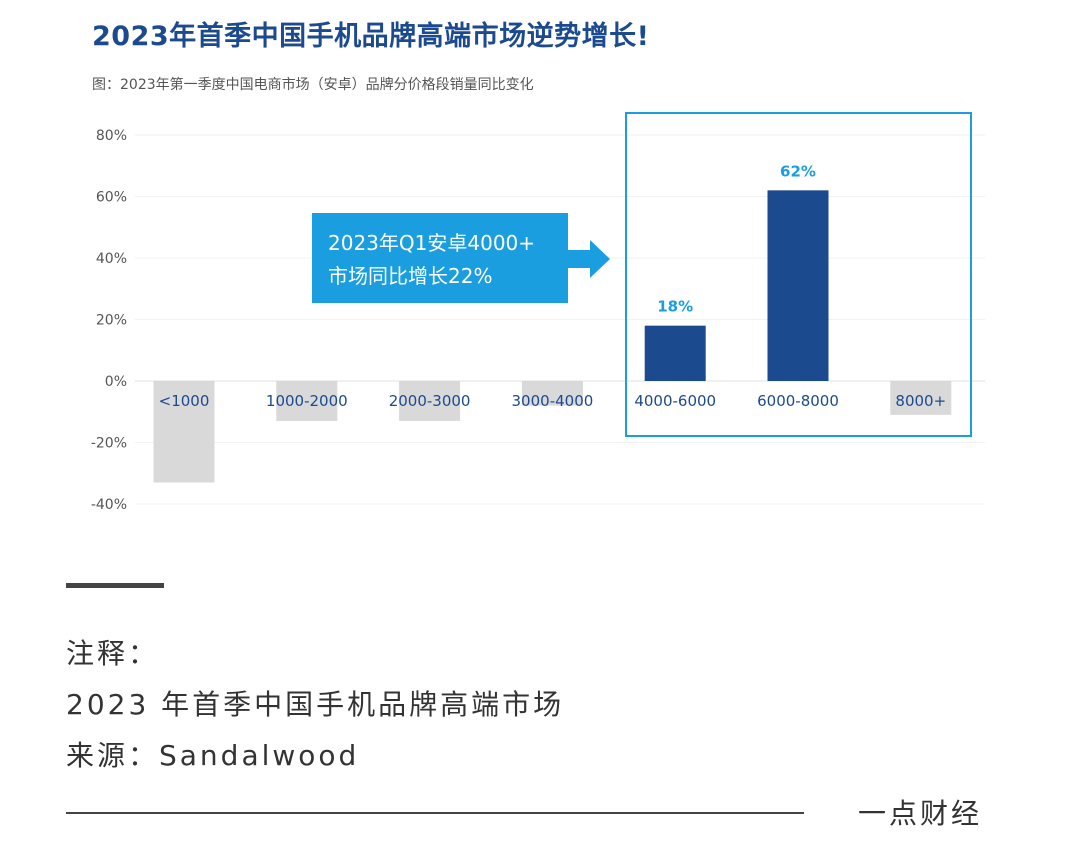 Image resolution: width=1080 pixels, height=857 pixels. I want to click on divider-thick, so click(115, 585).